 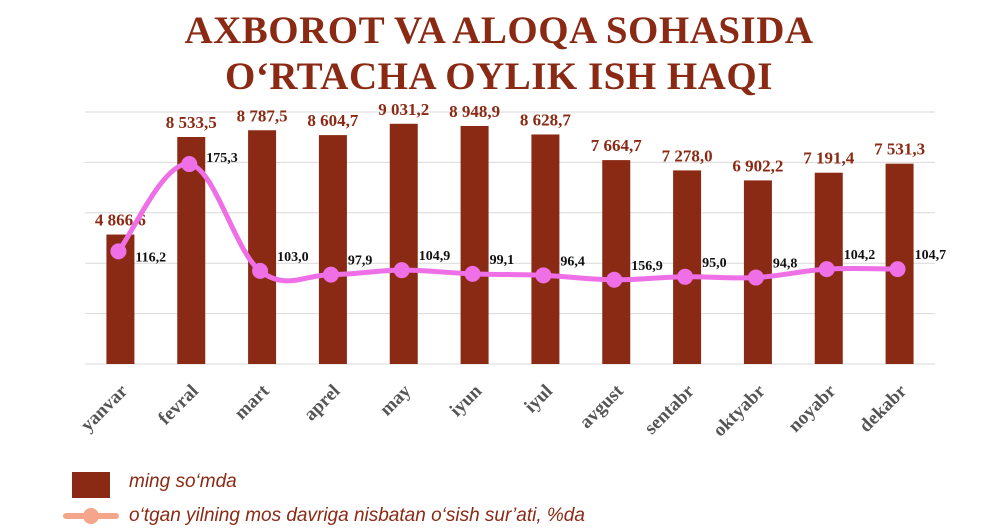 I want to click on chart-title-line2: O‘RTACHA OYLIK ISH HAQI, so click(x=499, y=76).